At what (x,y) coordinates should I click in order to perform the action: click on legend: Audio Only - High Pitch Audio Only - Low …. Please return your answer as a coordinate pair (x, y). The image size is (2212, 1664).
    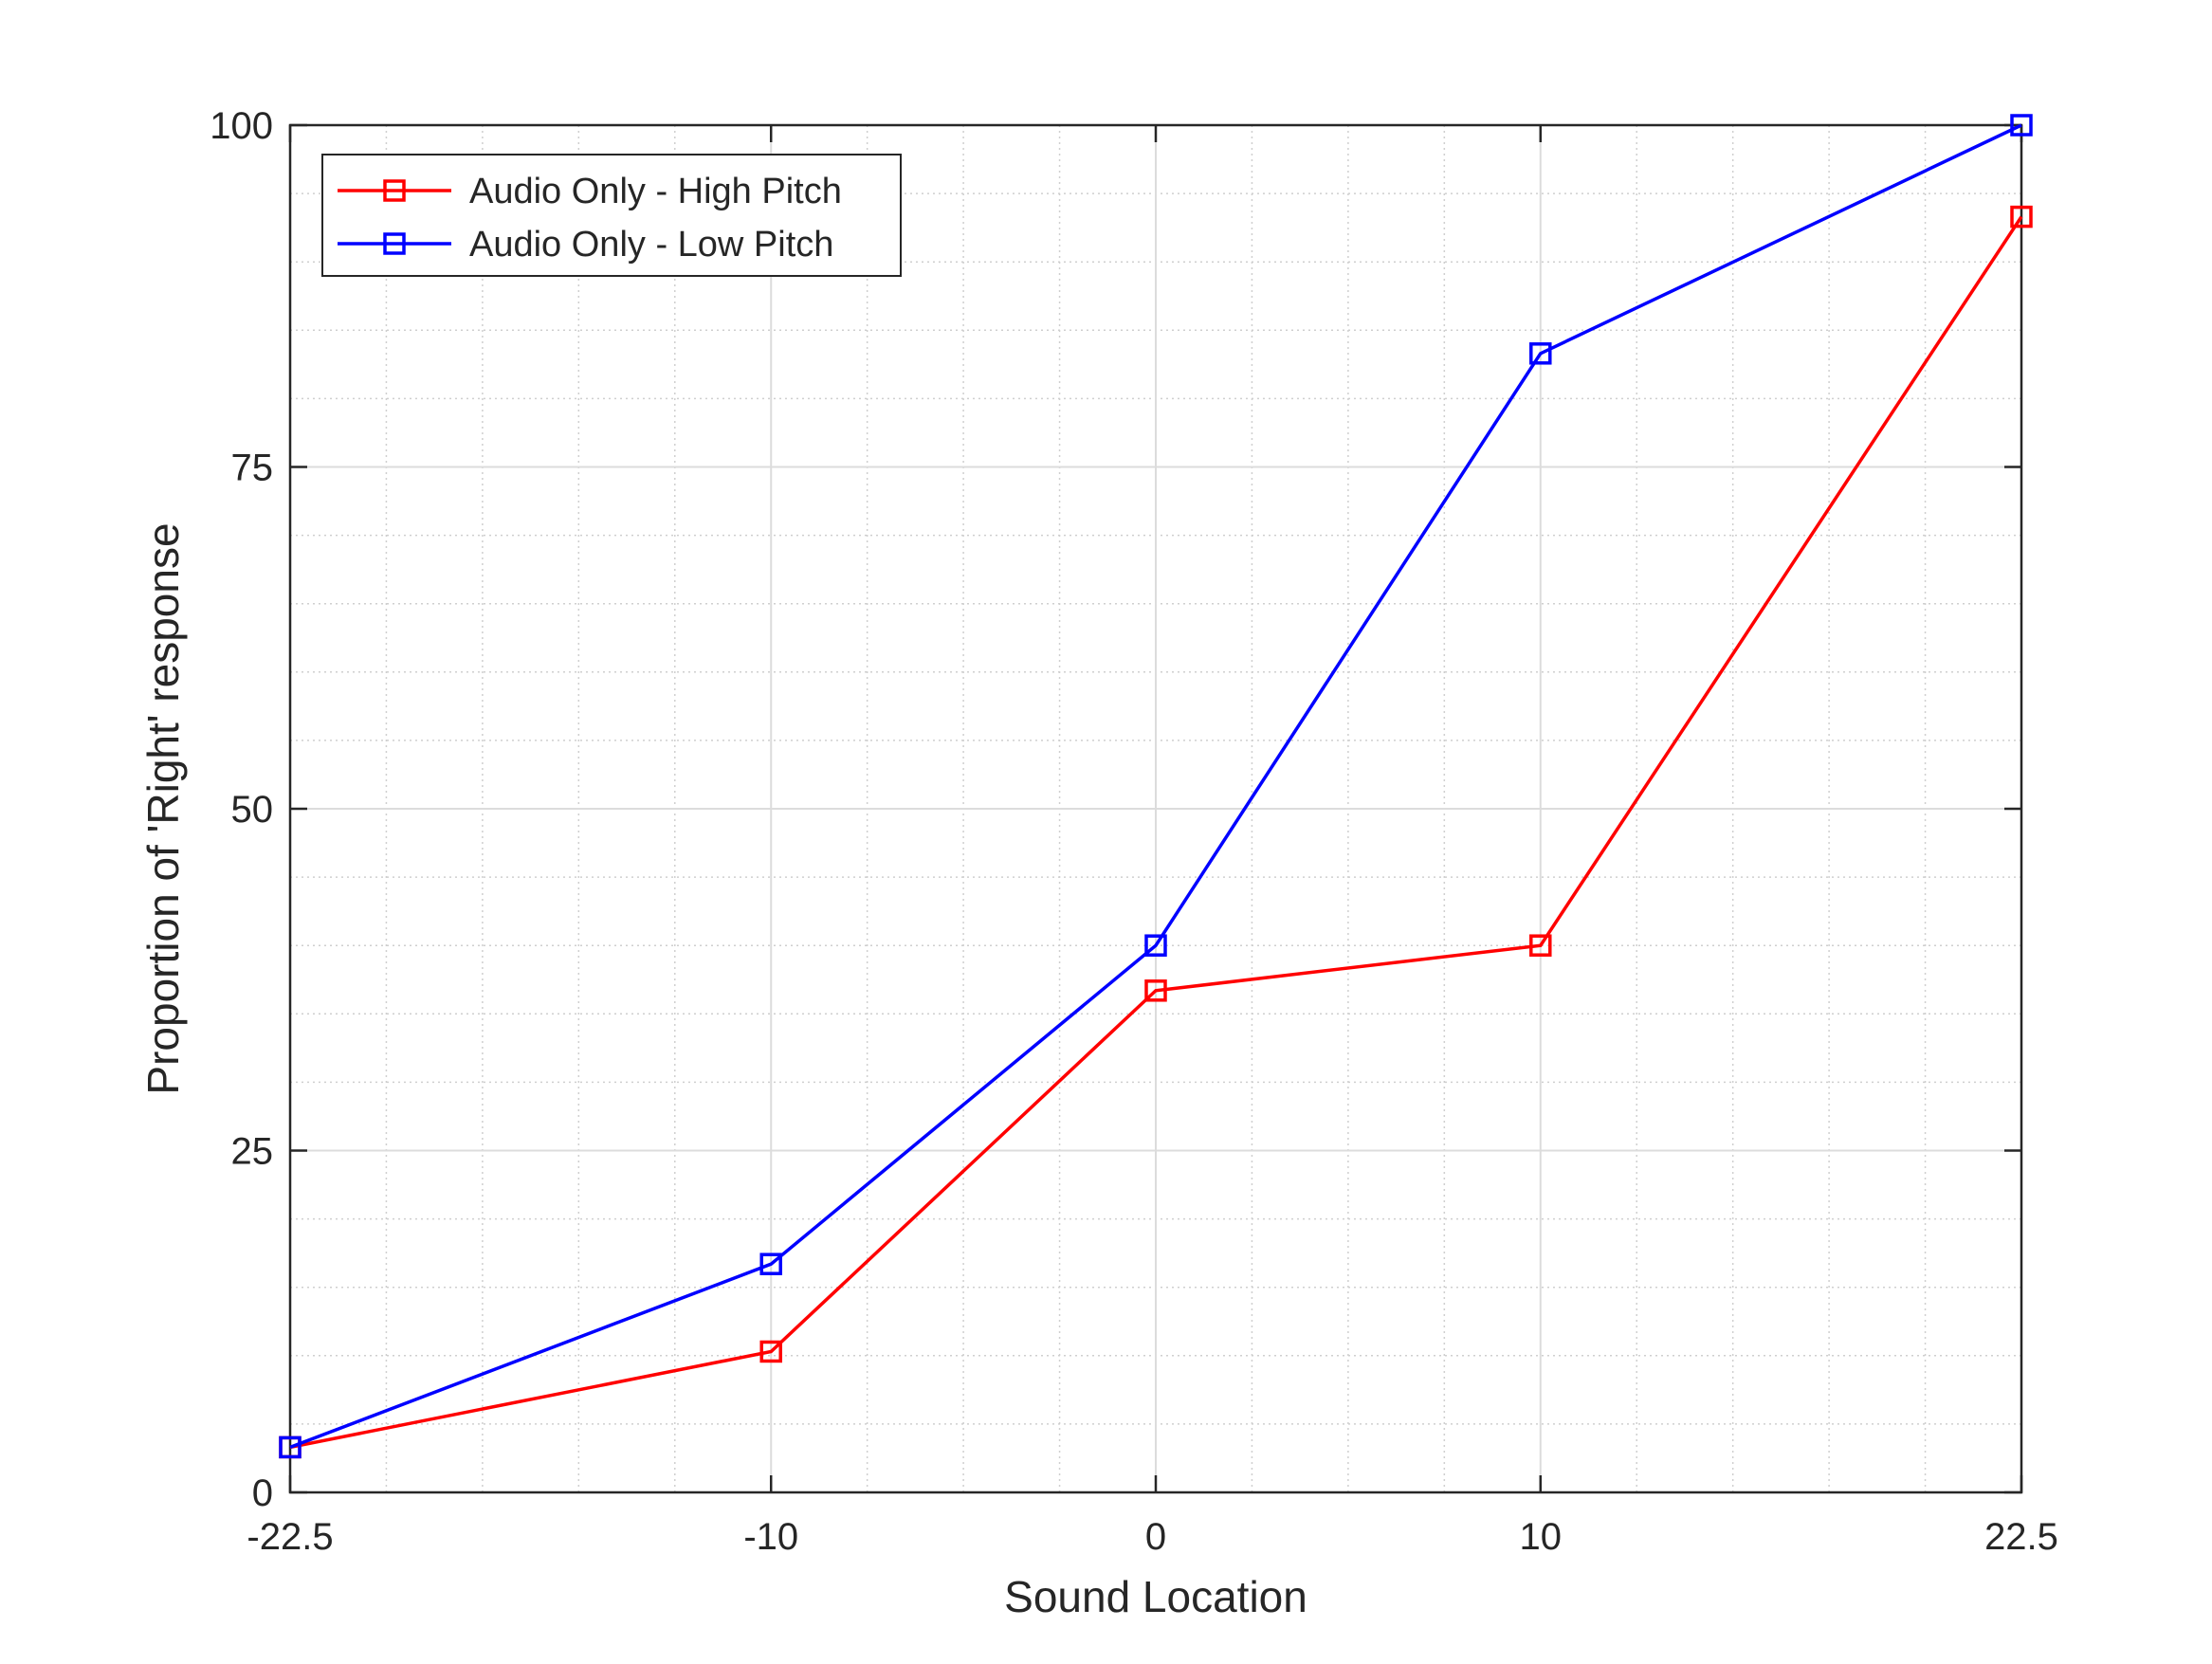
    Looking at the image, I should click on (611, 215).